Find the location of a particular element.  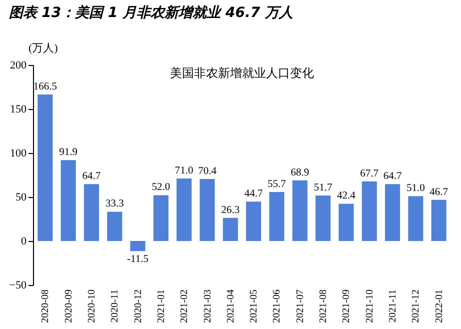

data-label: 52.0 is located at coordinates (161, 188).